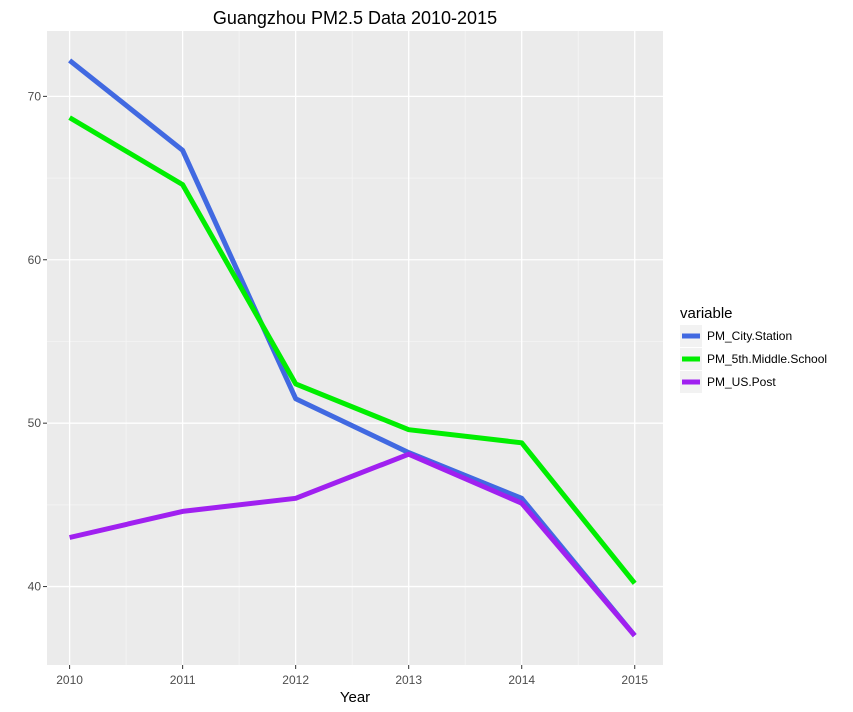 Image resolution: width=853 pixels, height=712 pixels. I want to click on legend-label: PM_5th.Middle.School, so click(767, 359).